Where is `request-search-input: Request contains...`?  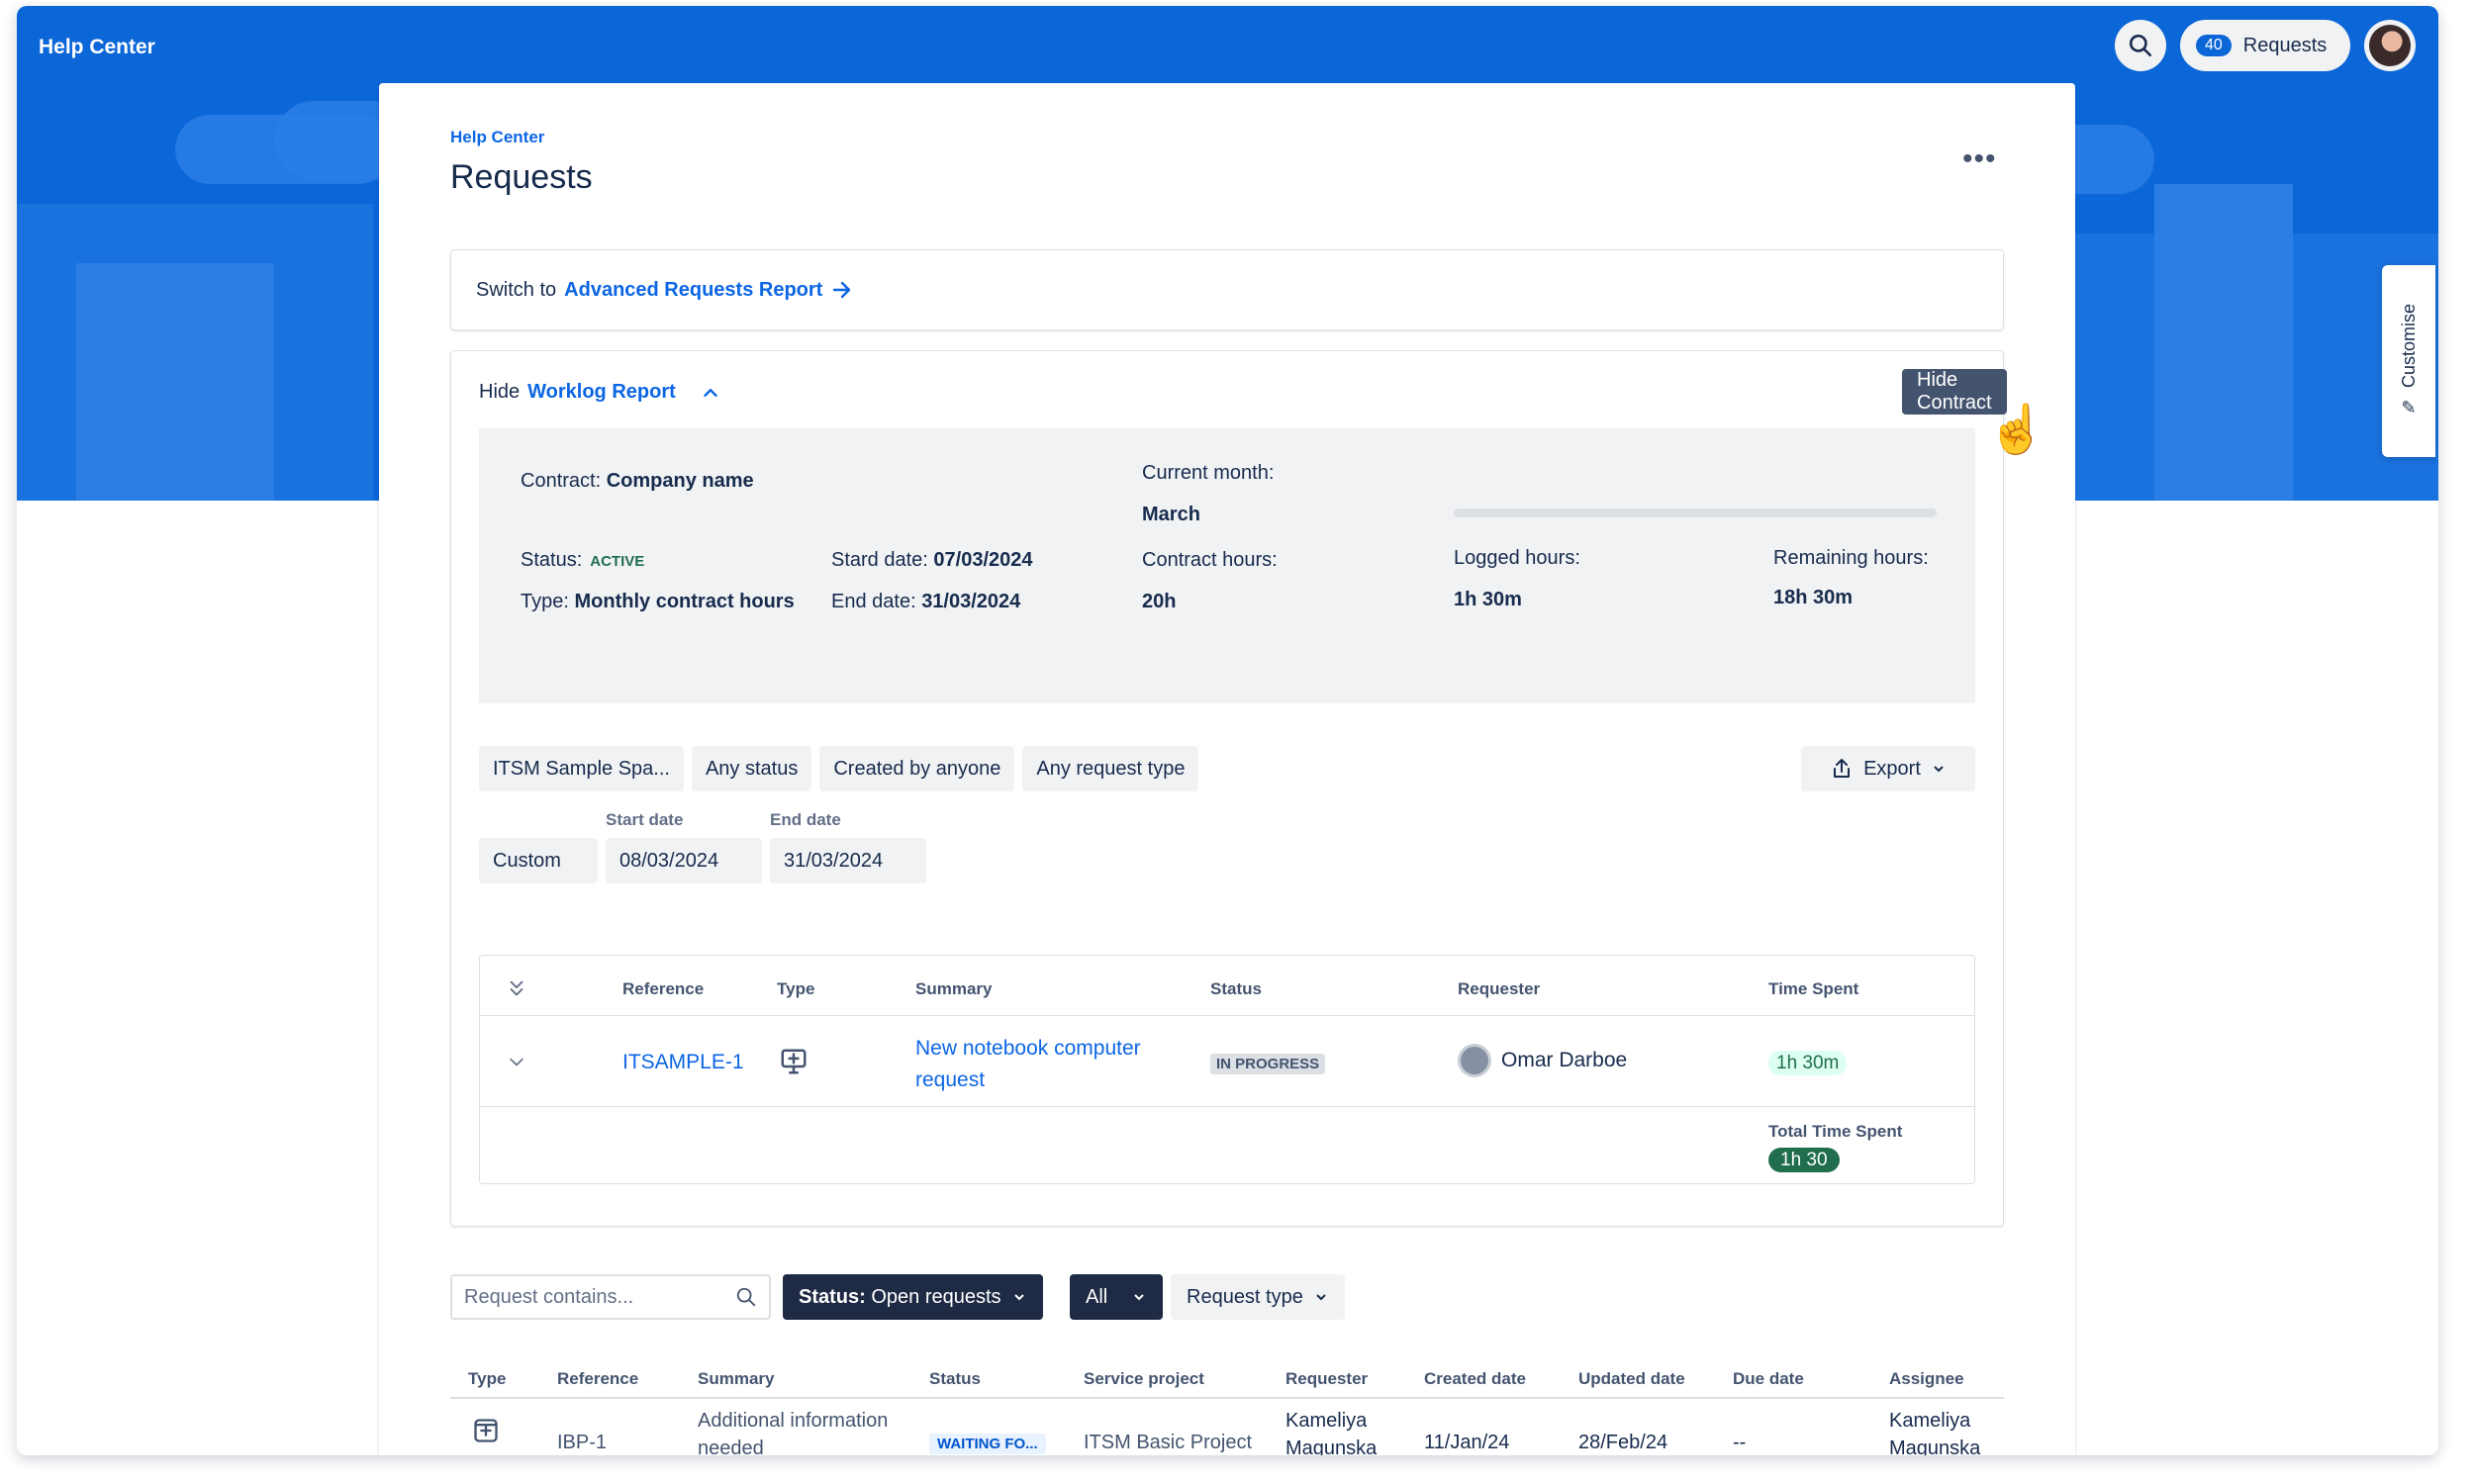
request-search-input: Request contains... is located at coordinates (610, 1297).